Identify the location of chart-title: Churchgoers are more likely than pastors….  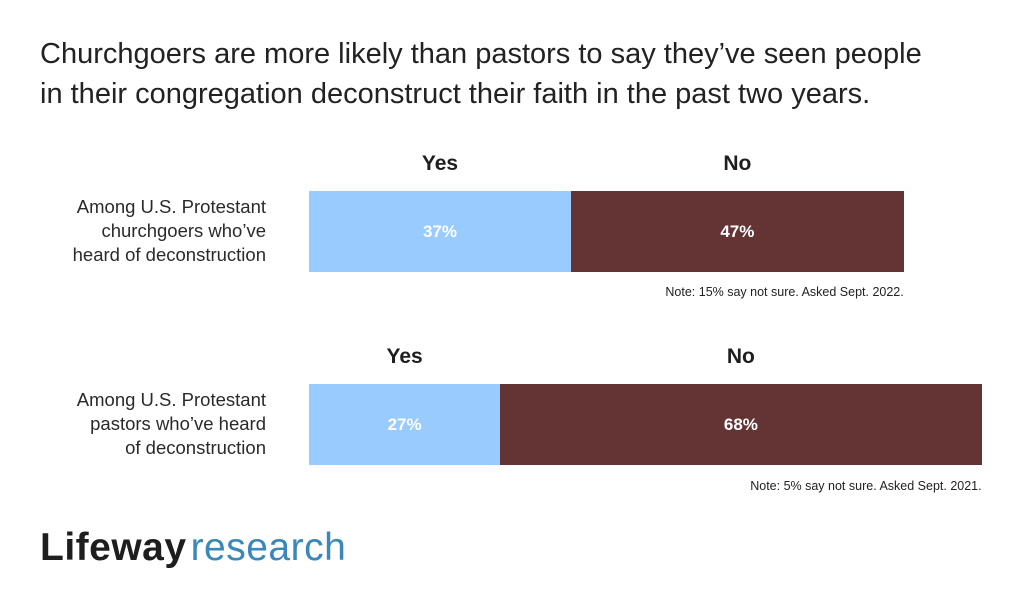
(520, 74).